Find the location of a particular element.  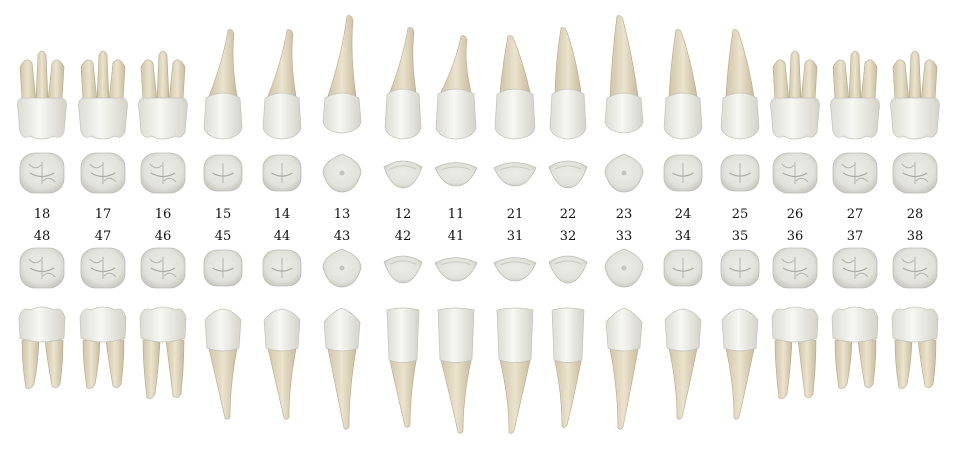

upper-tooth-number: 26 is located at coordinates (795, 214).